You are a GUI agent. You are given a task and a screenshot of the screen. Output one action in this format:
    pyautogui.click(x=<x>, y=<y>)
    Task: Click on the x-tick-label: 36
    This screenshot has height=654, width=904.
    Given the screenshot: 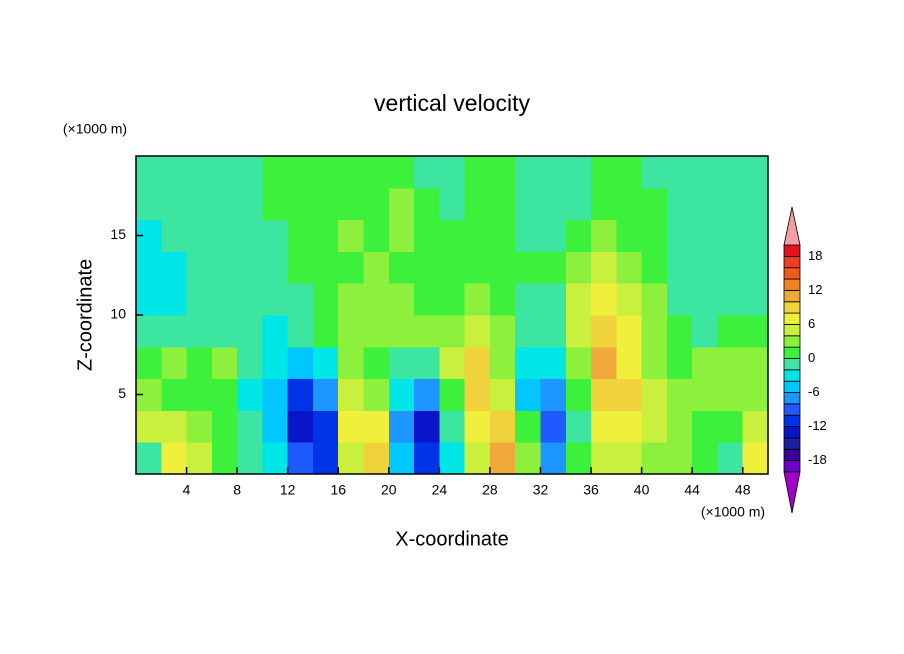 What is the action you would take?
    pyautogui.click(x=591, y=490)
    